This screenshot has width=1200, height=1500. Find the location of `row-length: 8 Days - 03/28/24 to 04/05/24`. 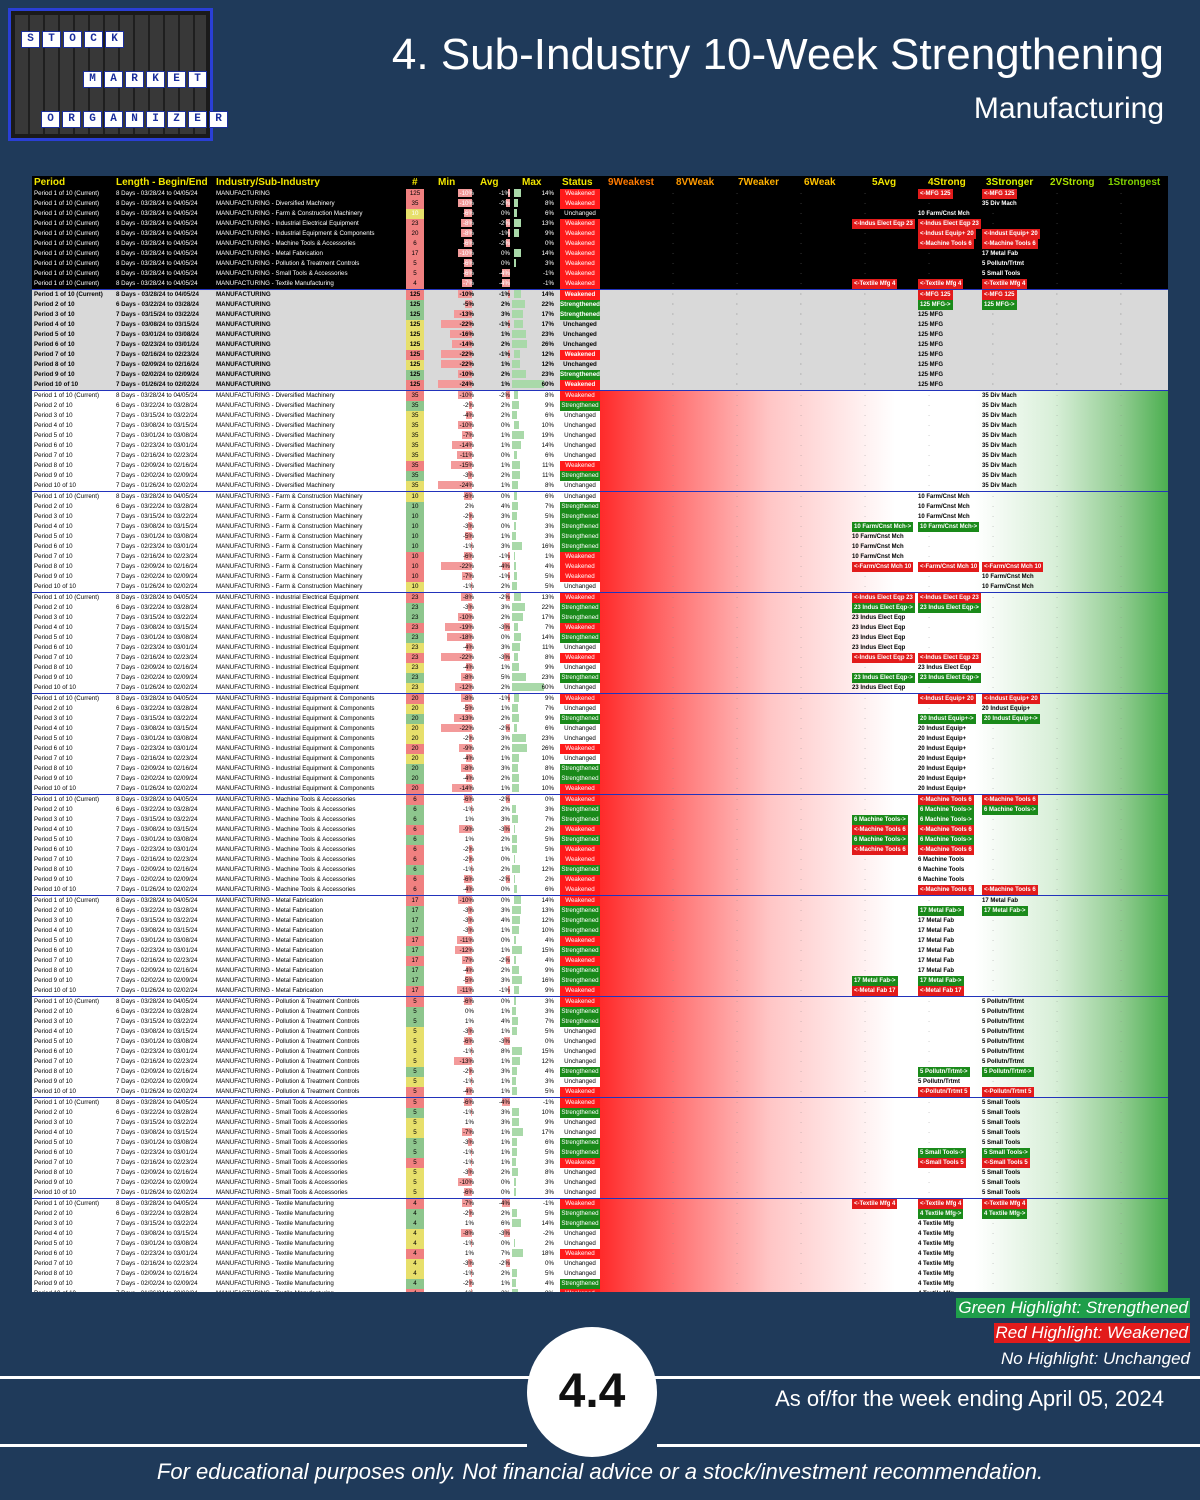

row-length: 8 Days - 03/28/24 to 04/05/24 is located at coordinates (157, 1102).